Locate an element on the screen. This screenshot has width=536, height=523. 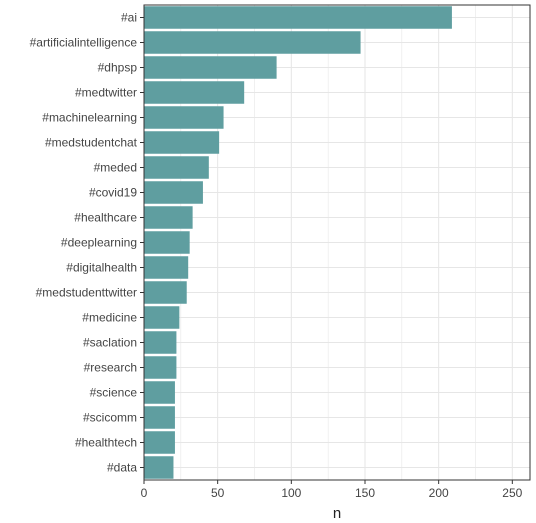
x-tick-label: 200 is located at coordinates (439, 493).